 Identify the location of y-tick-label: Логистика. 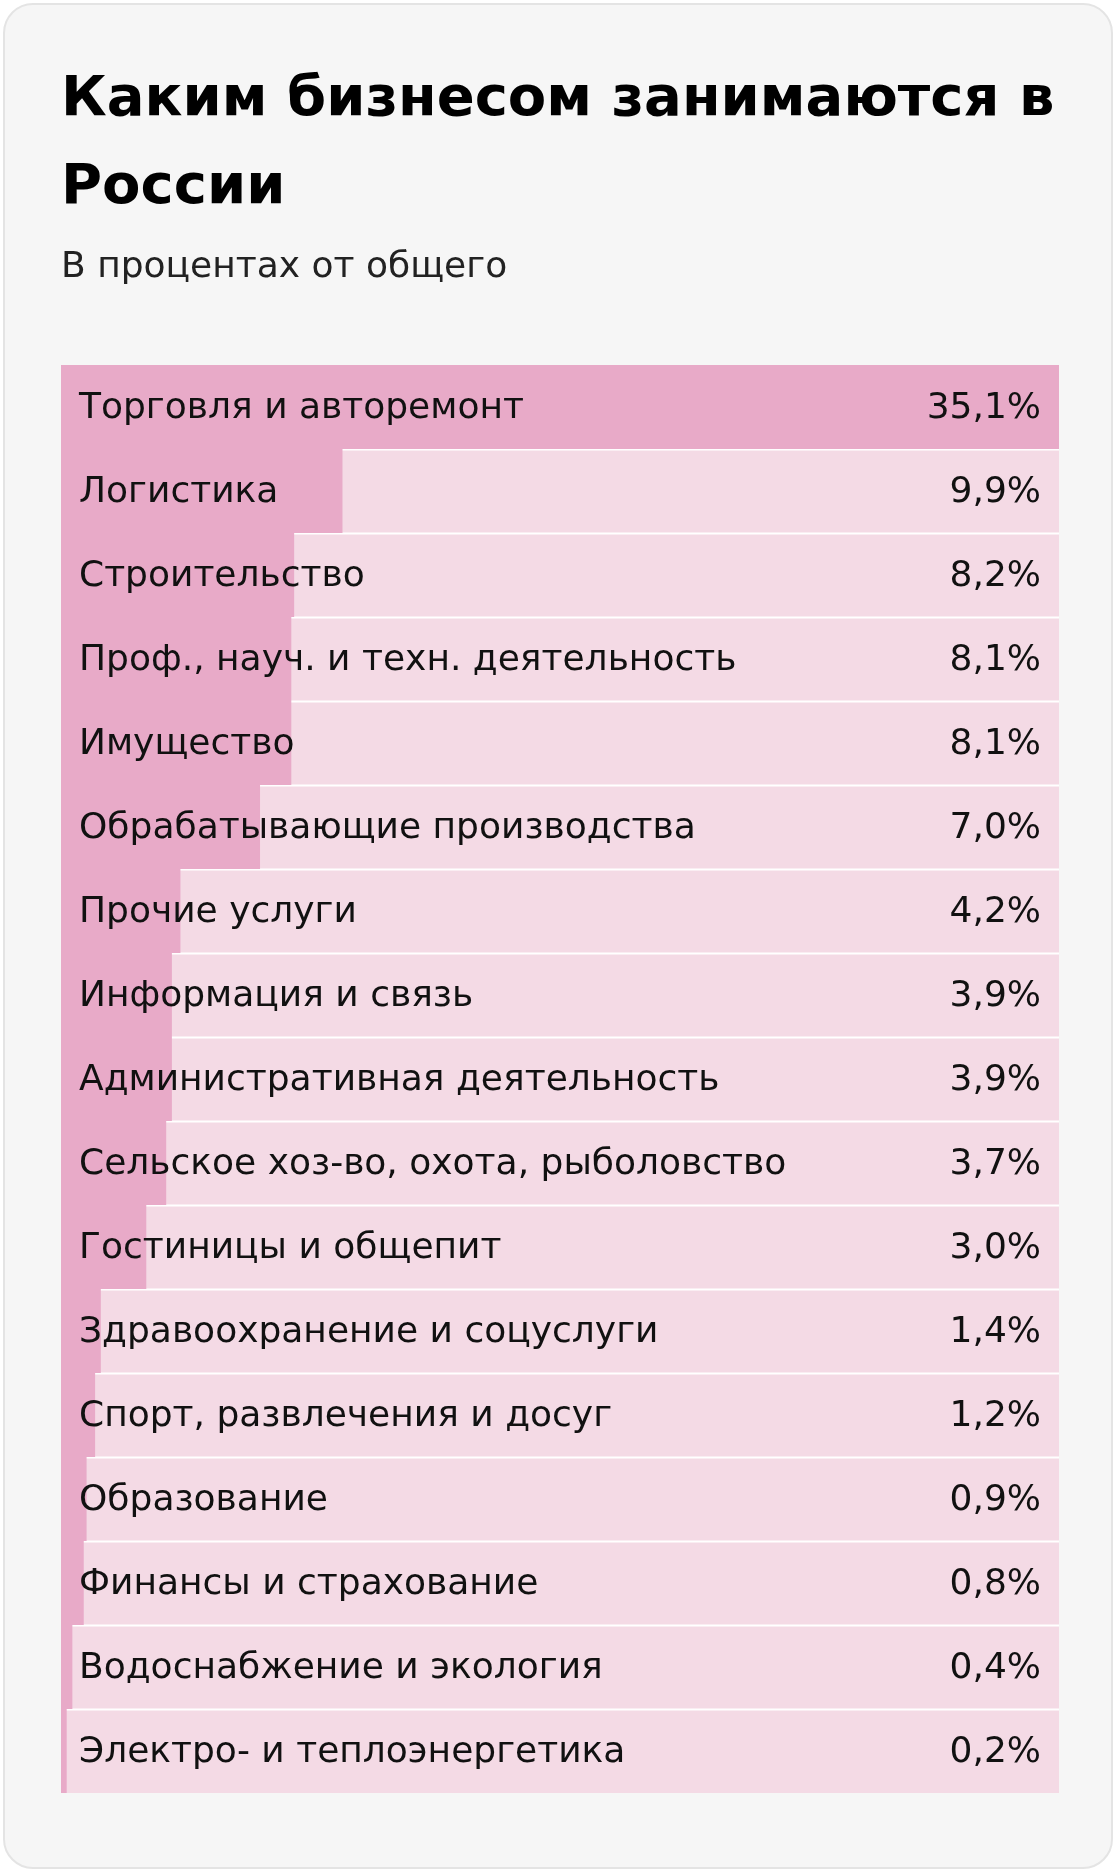
(179, 489).